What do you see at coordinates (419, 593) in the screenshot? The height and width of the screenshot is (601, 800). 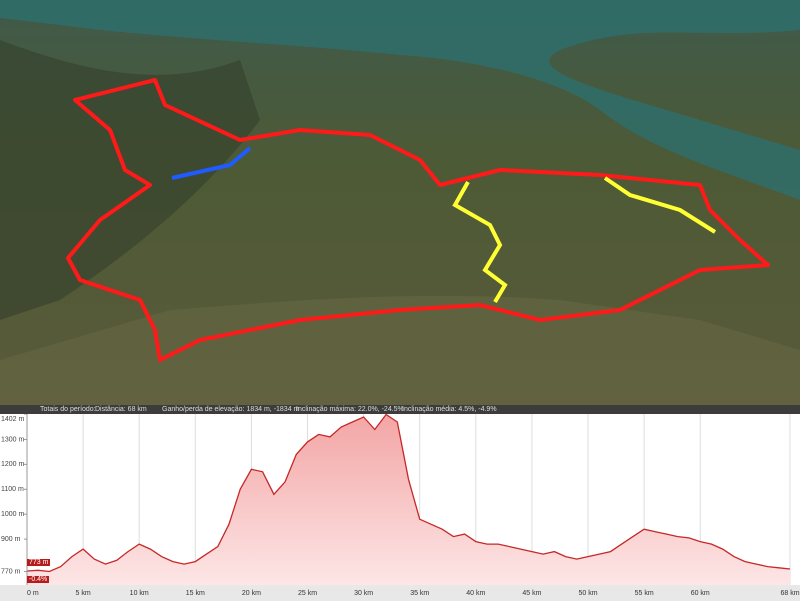 I see `x-tick-label: 35 km` at bounding box center [419, 593].